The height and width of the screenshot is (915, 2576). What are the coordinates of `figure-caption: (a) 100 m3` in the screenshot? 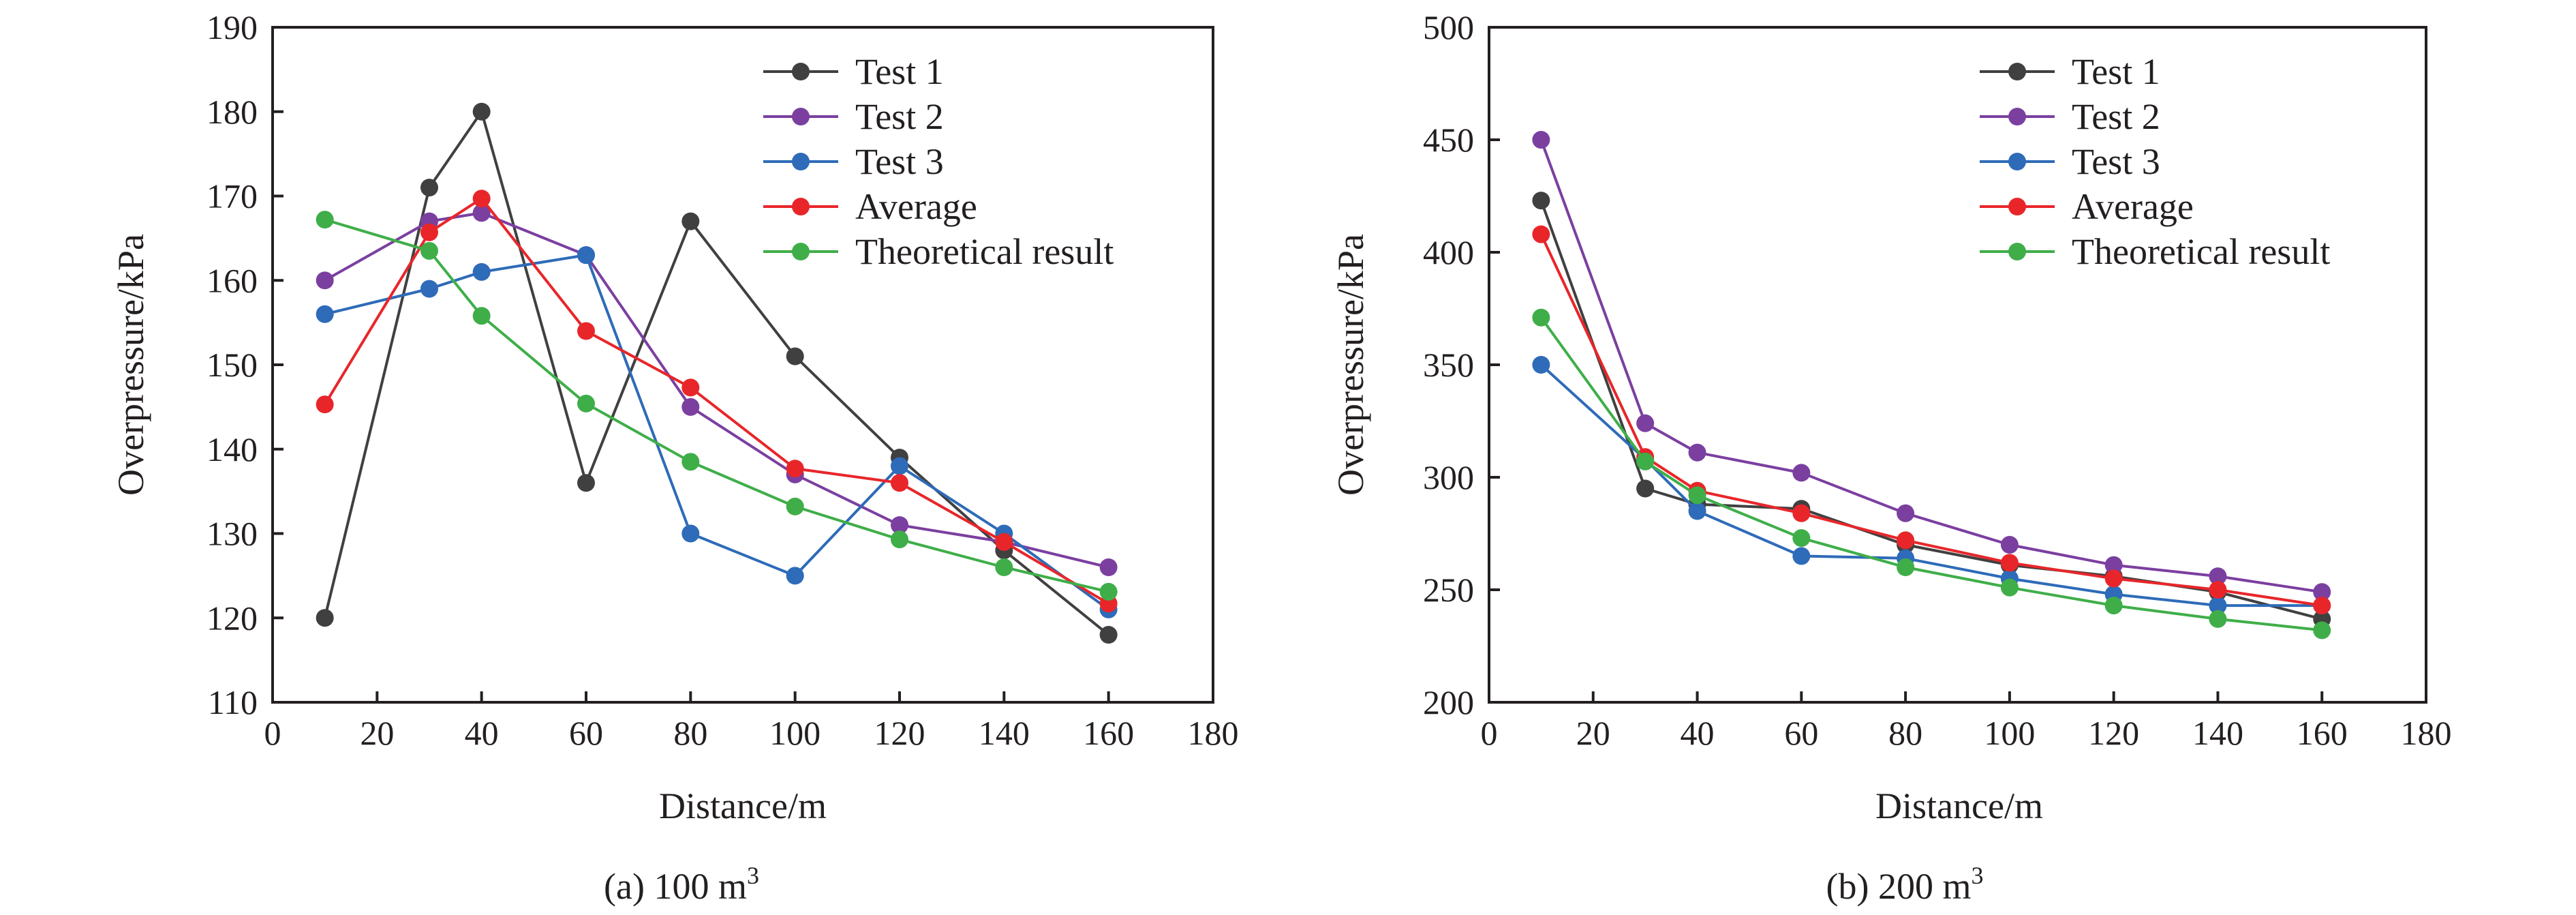 It's located at (681, 884).